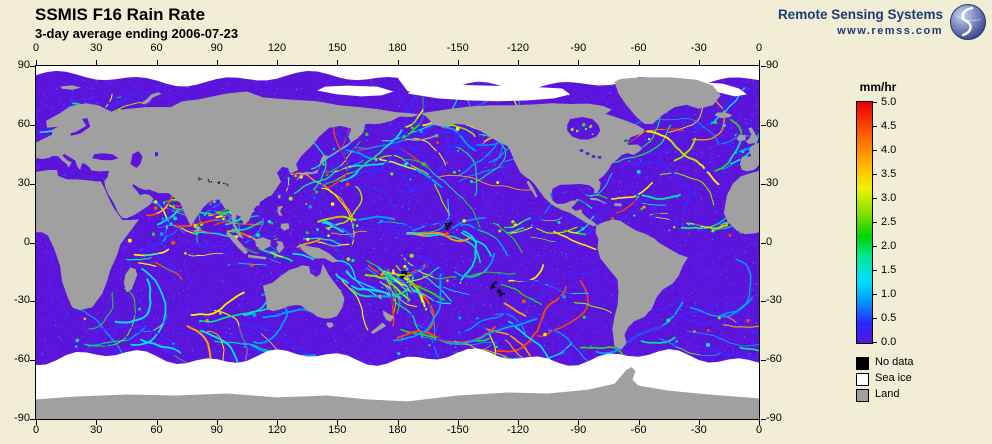 This screenshot has width=992, height=444. I want to click on lat-tick-label-left: -30, so click(22, 300).